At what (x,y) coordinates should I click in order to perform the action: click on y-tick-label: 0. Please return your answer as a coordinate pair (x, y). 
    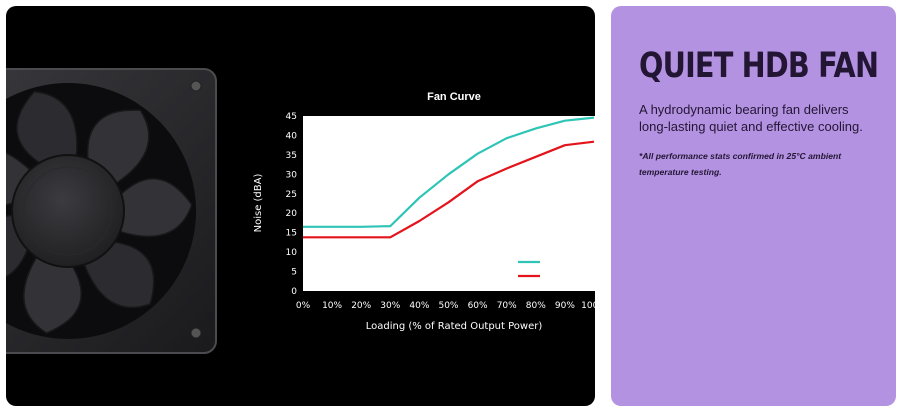
    Looking at the image, I should click on (294, 292).